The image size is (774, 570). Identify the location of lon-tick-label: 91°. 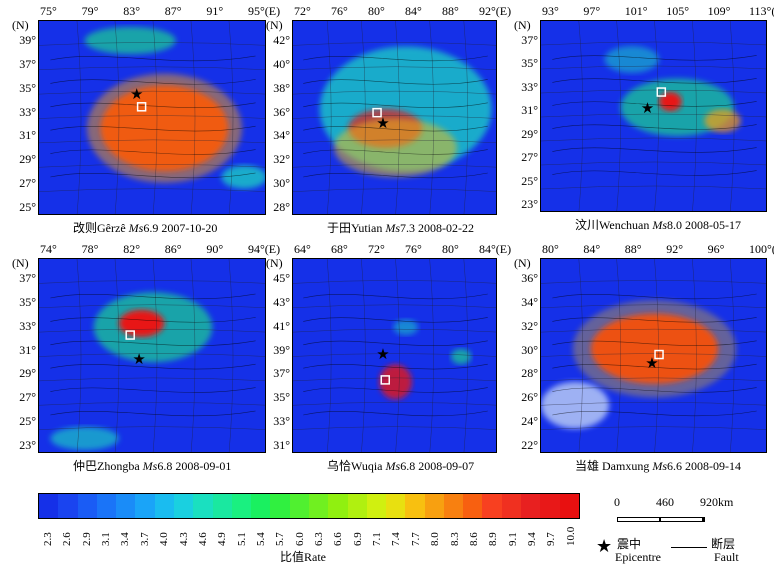
(215, 11).